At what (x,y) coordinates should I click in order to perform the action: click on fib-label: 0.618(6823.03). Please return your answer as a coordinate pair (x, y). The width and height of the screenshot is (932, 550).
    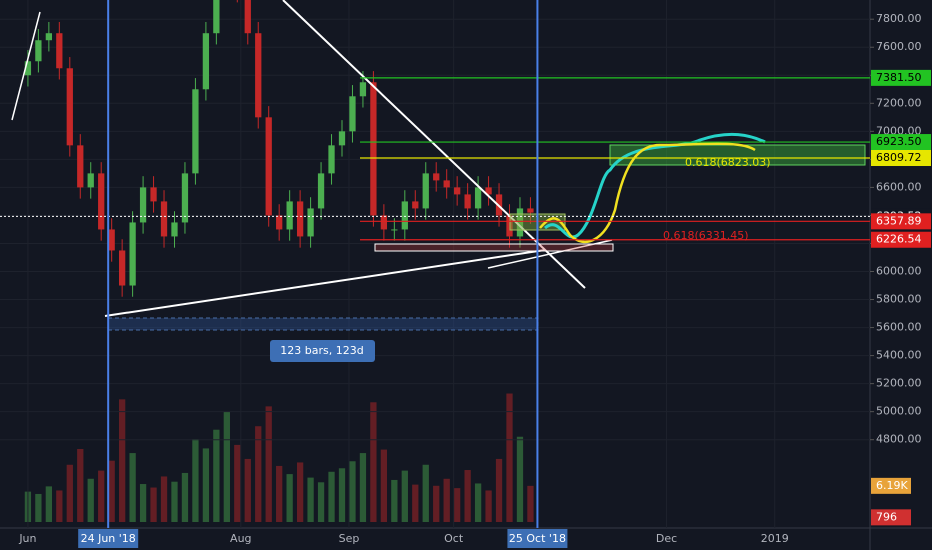
    Looking at the image, I should click on (728, 162).